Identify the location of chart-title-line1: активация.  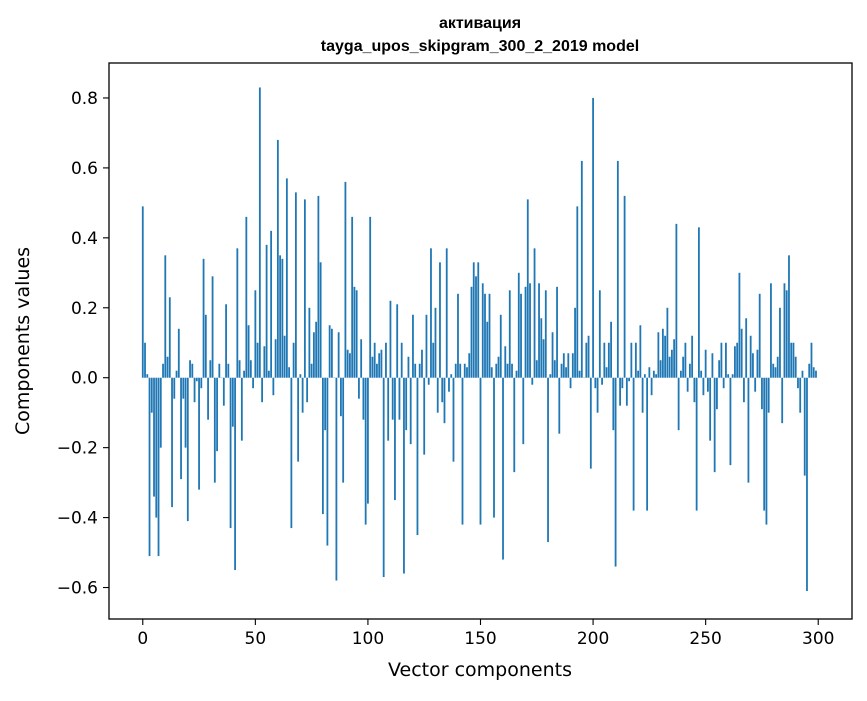
(480, 23).